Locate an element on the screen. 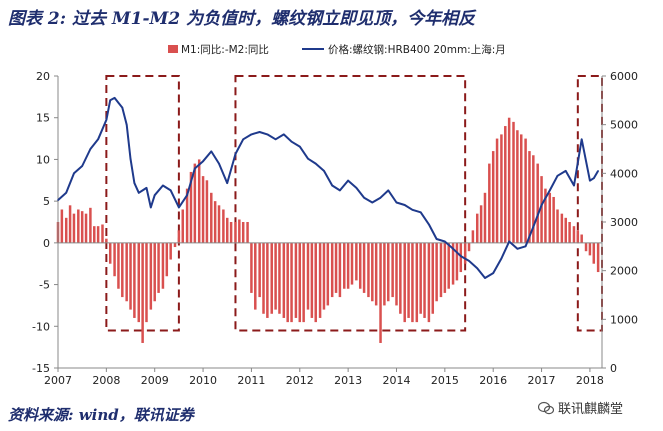 This screenshot has height=431, width=663. y-right-tick-label: 5000 is located at coordinates (624, 125).